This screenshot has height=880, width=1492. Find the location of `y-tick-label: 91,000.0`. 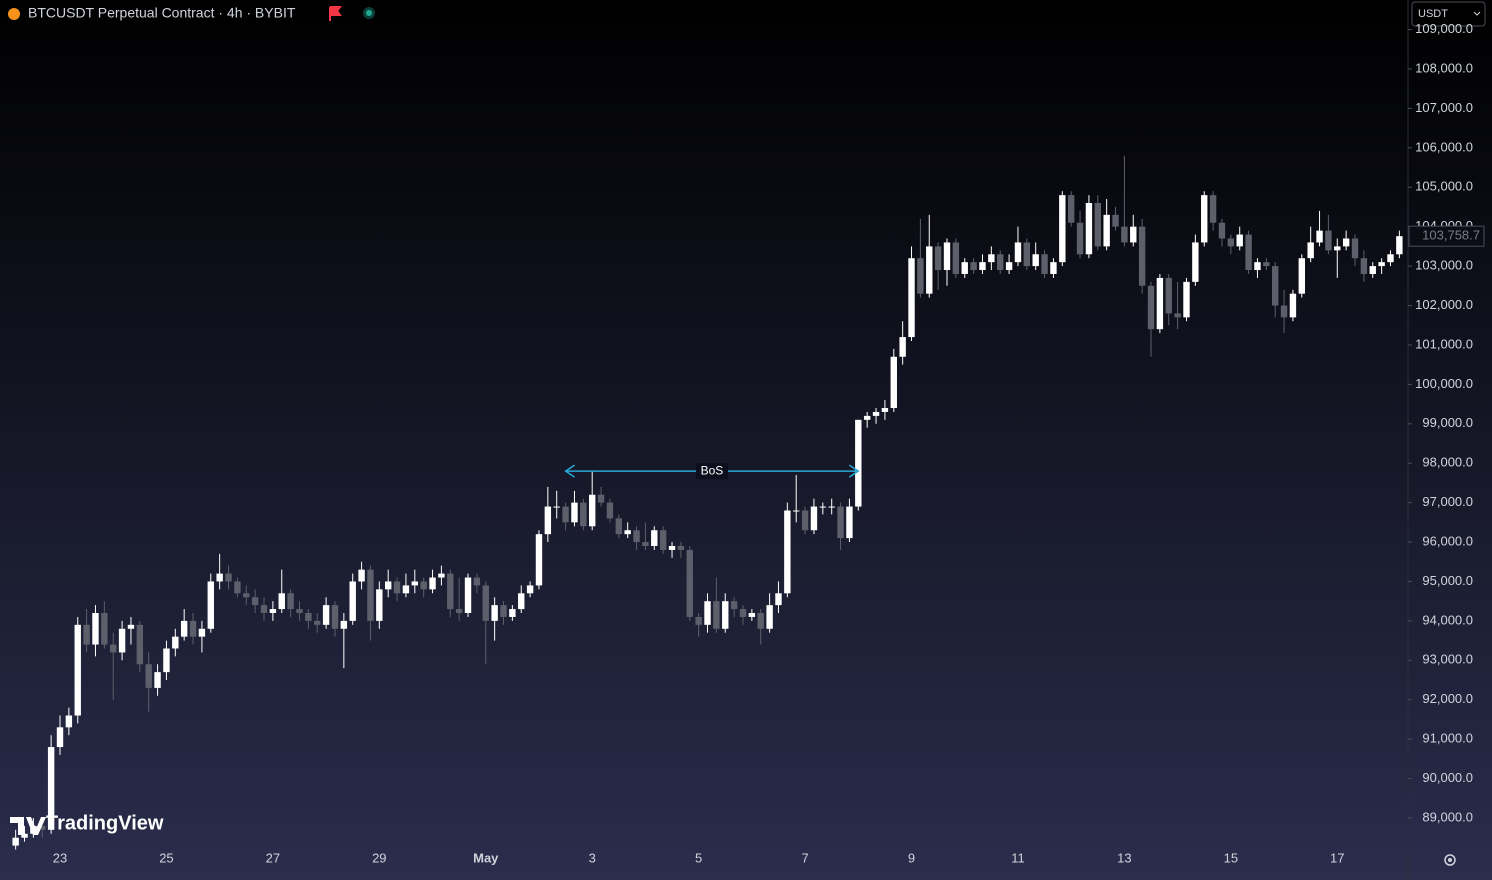

y-tick-label: 91,000.0 is located at coordinates (1447, 738).